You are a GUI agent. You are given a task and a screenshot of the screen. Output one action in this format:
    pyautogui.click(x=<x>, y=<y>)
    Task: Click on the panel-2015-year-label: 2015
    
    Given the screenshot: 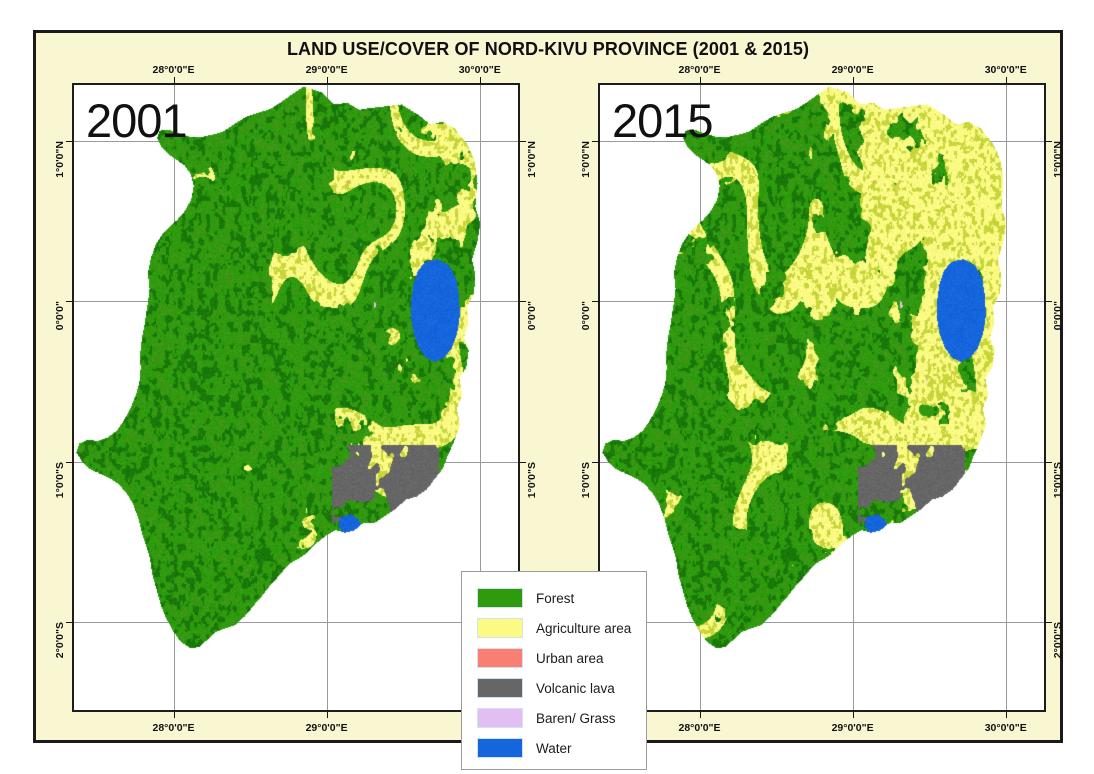 What is the action you would take?
    pyautogui.click(x=663, y=120)
    